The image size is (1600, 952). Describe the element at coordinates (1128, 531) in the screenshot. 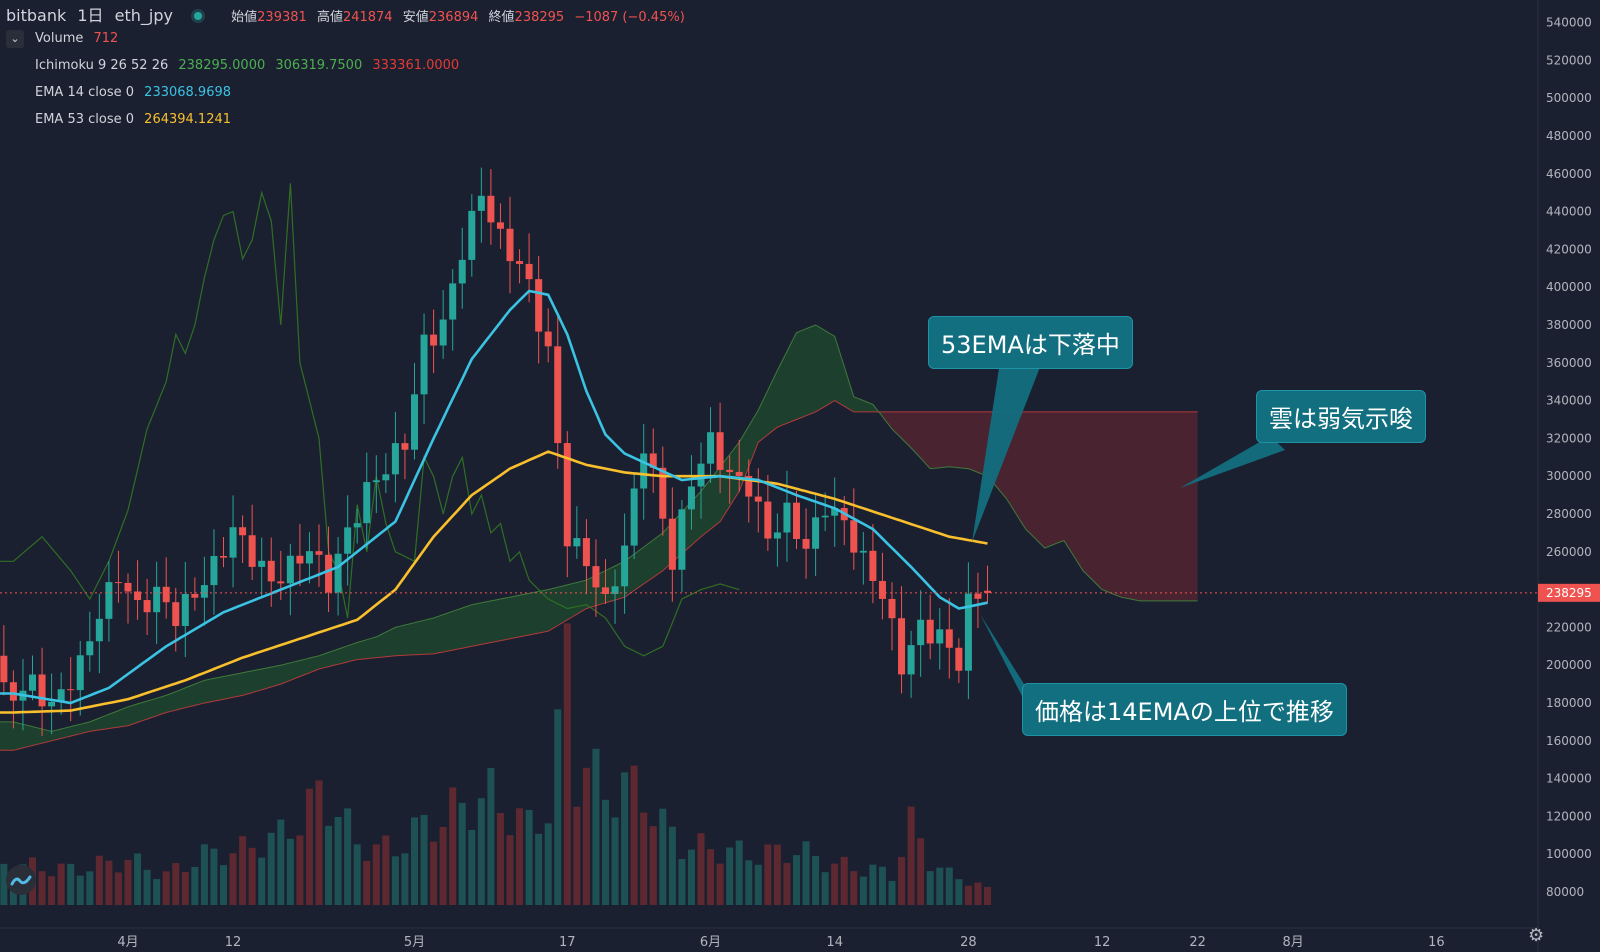

I see `callout-arrows` at that location.